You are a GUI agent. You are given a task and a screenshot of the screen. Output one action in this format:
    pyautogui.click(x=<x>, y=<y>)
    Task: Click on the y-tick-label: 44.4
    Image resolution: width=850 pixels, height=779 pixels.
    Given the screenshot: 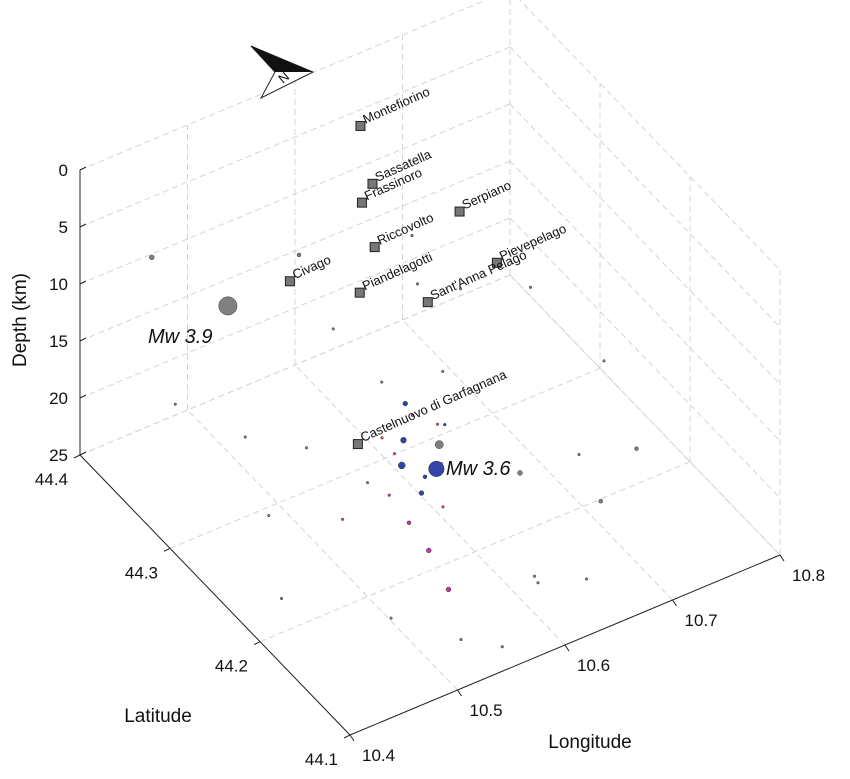 What is the action you would take?
    pyautogui.click(x=51, y=479)
    